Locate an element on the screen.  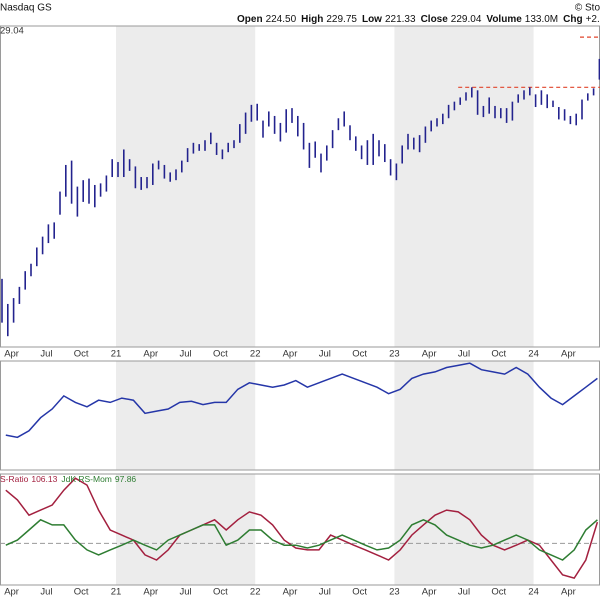
legend-name: S-Ratio is located at coordinates (14, 479).